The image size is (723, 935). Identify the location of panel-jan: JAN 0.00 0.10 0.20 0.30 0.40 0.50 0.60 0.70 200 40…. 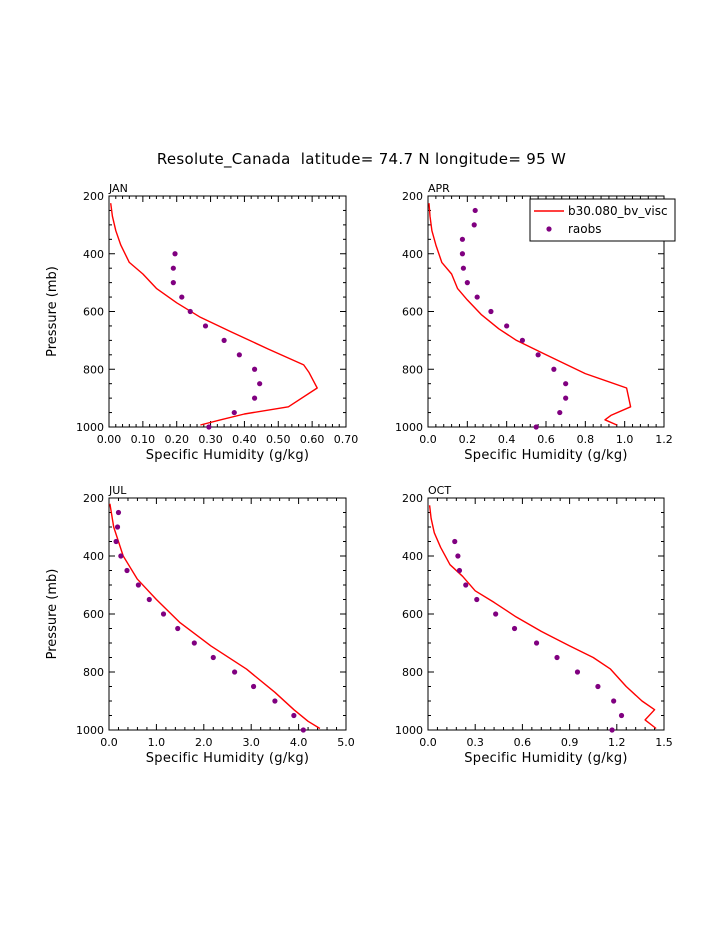
(201, 322).